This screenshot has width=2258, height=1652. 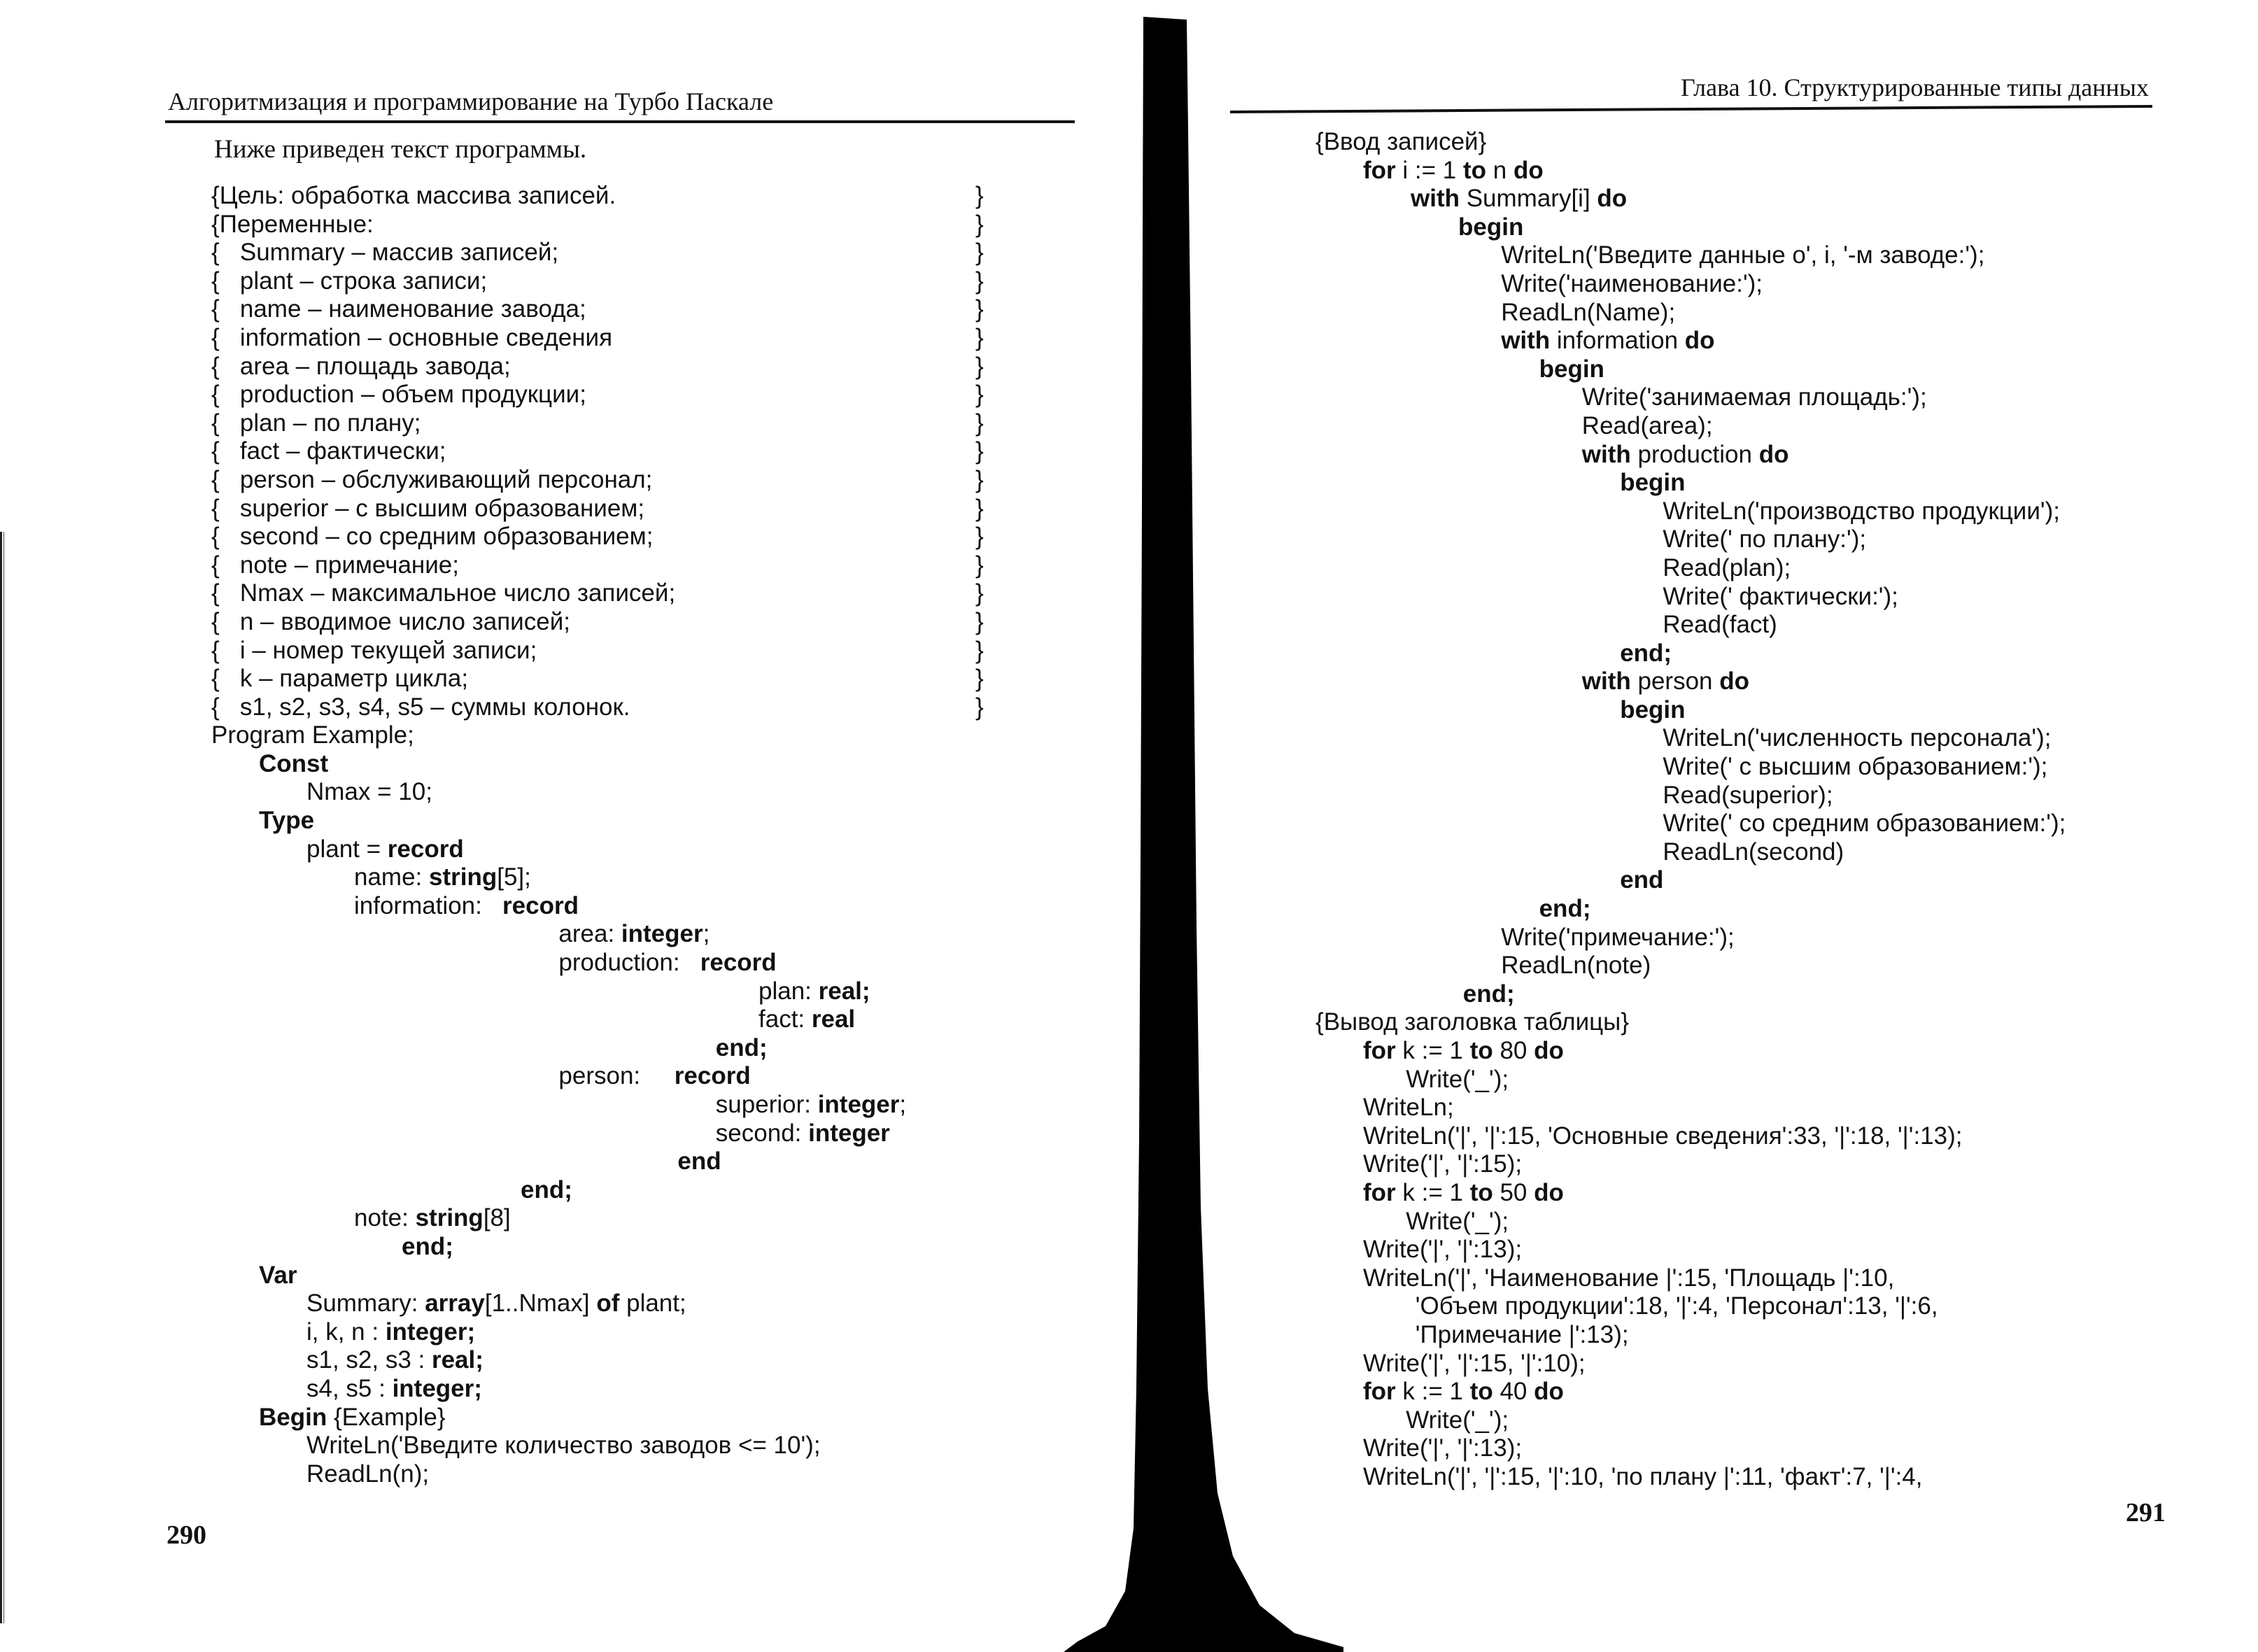 What do you see at coordinates (1780, 824) in the screenshot?
I see `code-line: Write(' со средним образованием:');` at bounding box center [1780, 824].